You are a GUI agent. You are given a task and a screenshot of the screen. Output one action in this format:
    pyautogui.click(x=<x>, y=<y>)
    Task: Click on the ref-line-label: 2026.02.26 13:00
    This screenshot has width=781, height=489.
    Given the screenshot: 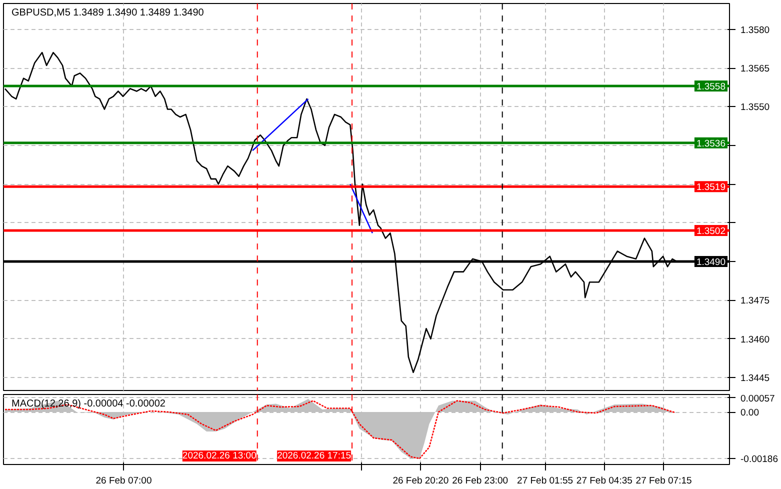 What is the action you would take?
    pyautogui.click(x=219, y=456)
    